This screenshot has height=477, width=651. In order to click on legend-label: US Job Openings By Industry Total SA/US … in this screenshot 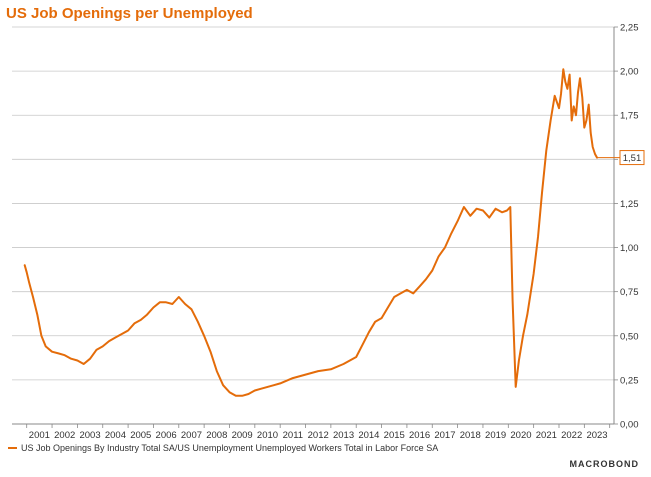, I will do `click(229, 448)`.